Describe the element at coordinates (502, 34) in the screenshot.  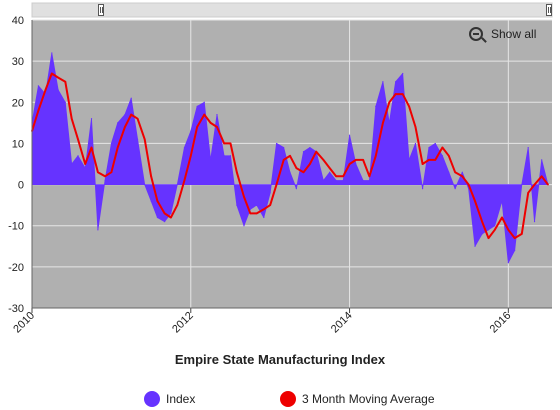
I see `show-all-button: Show all` at that location.